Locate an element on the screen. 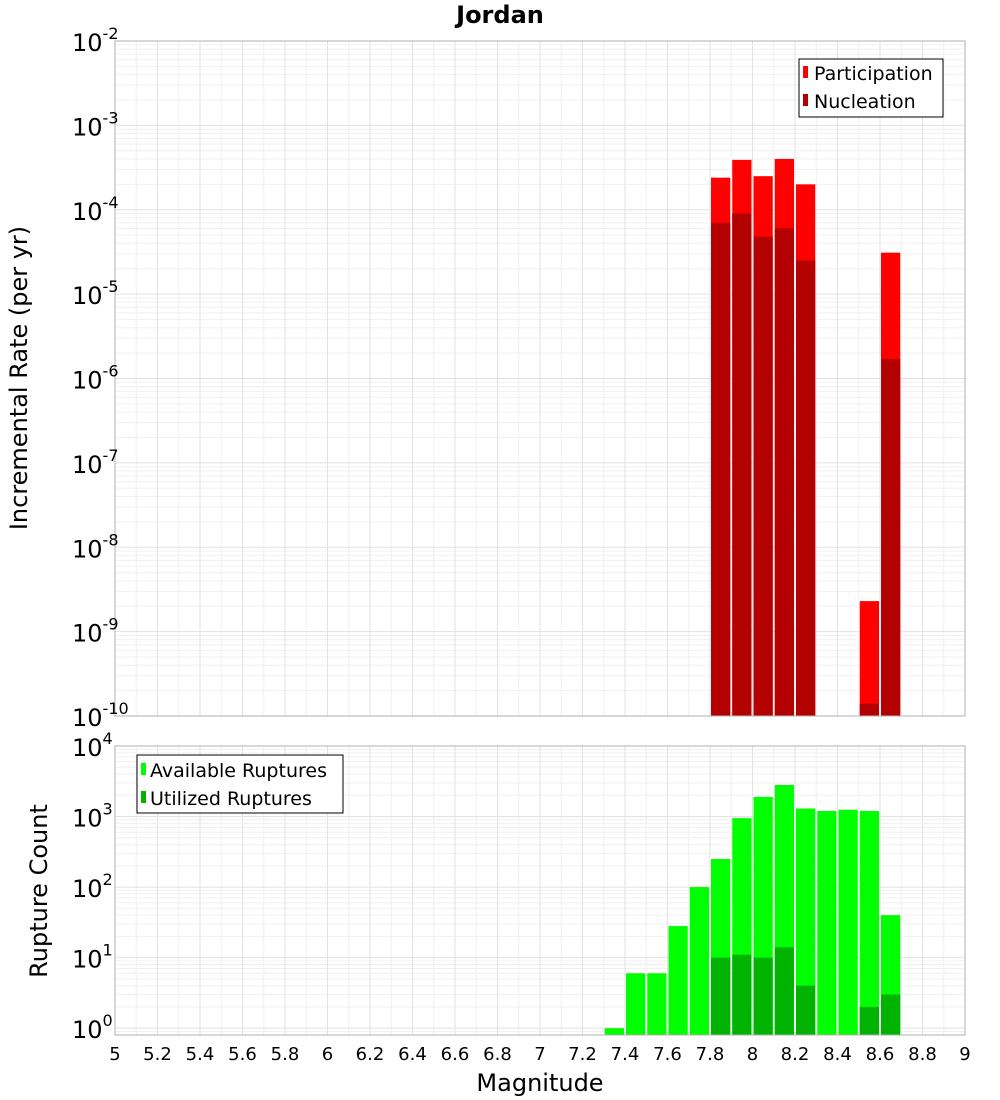 The image size is (1000, 1100). bottom-legend-box is located at coordinates (240, 784).